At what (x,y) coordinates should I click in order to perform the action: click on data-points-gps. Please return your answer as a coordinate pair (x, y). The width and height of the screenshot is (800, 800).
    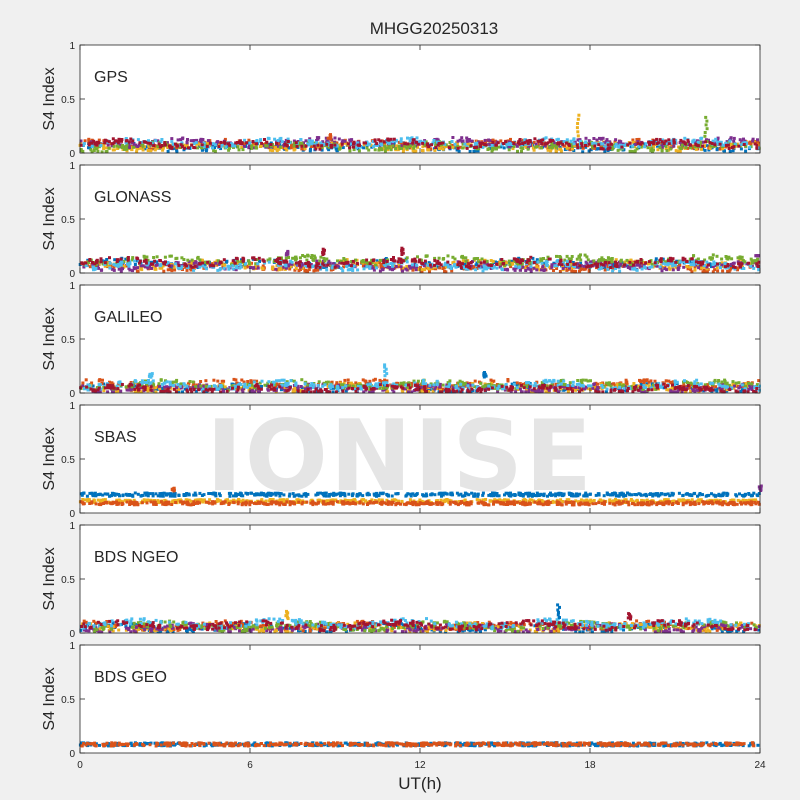
    Looking at the image, I should click on (419, 133).